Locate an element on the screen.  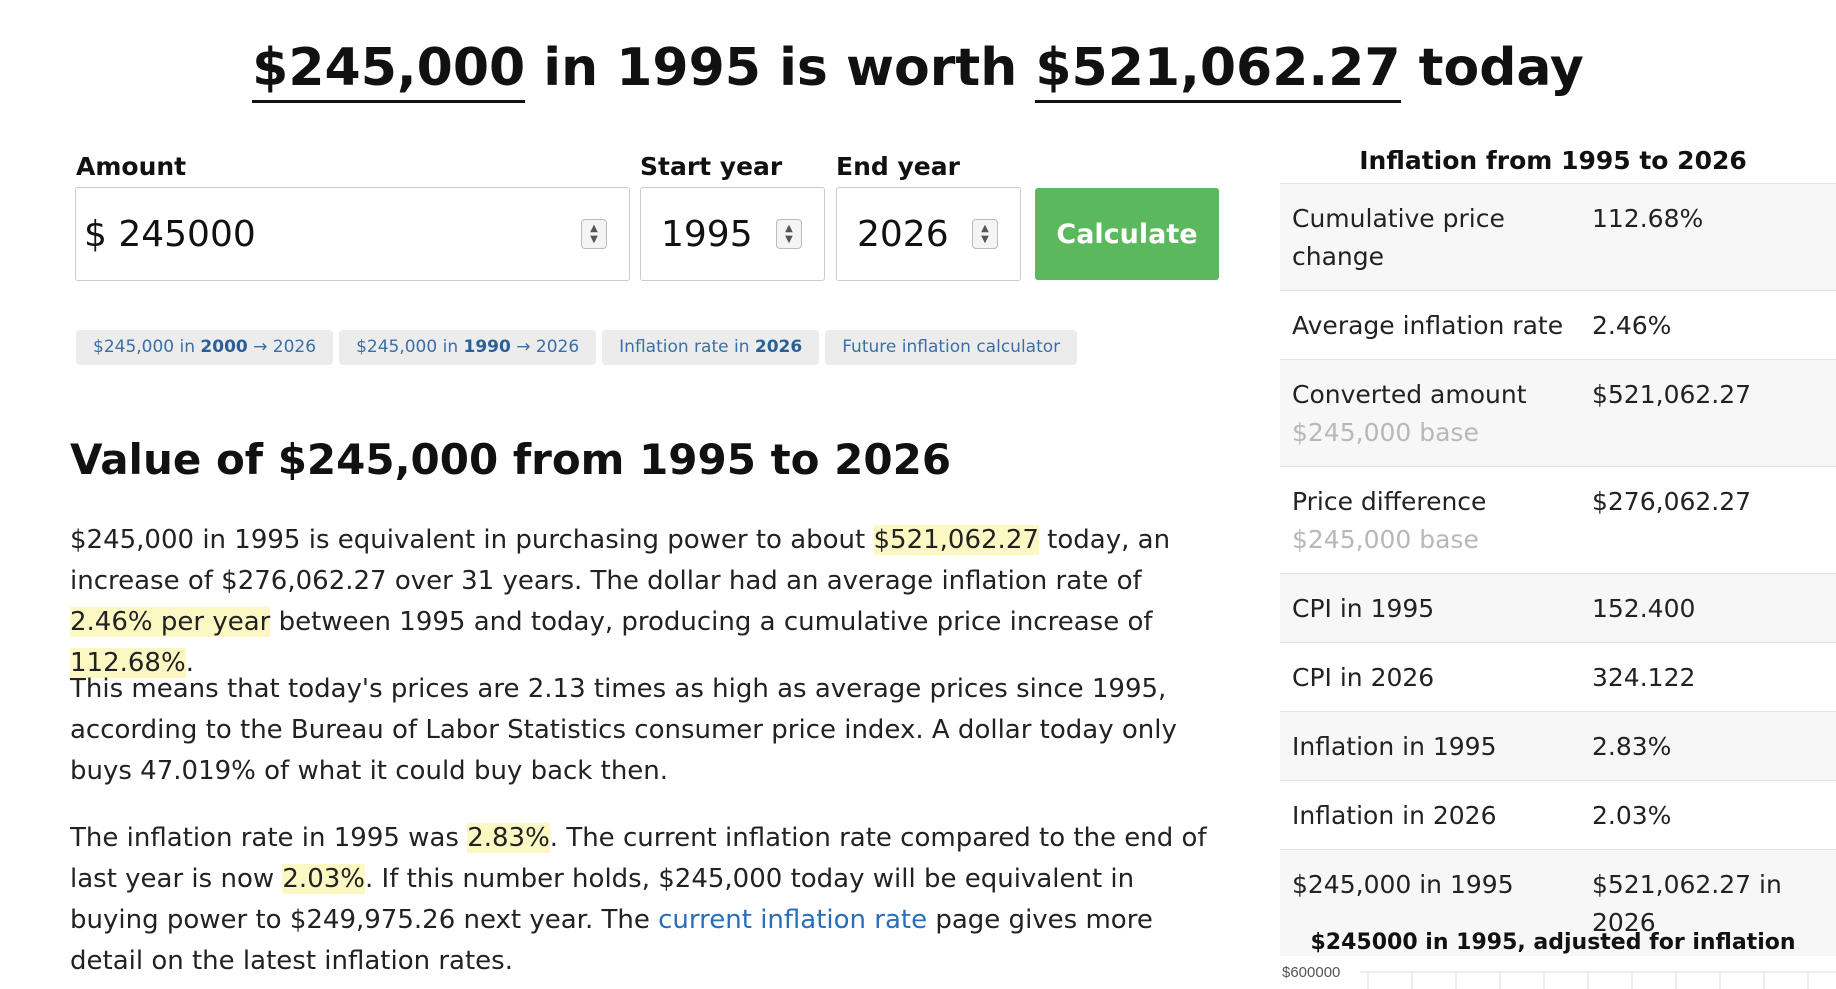
headline-result-link: $521,062.27 is located at coordinates (1218, 70).